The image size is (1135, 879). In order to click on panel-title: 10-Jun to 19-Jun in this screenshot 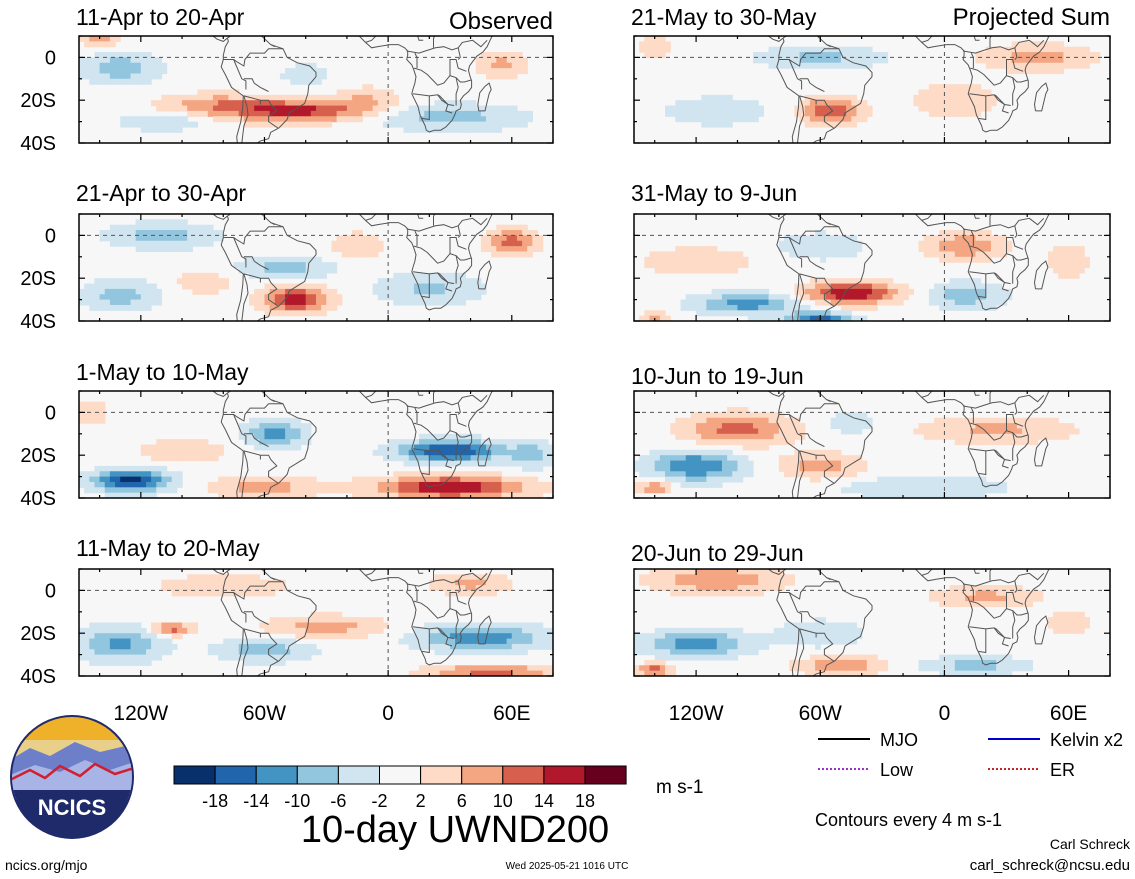, I will do `click(717, 376)`.